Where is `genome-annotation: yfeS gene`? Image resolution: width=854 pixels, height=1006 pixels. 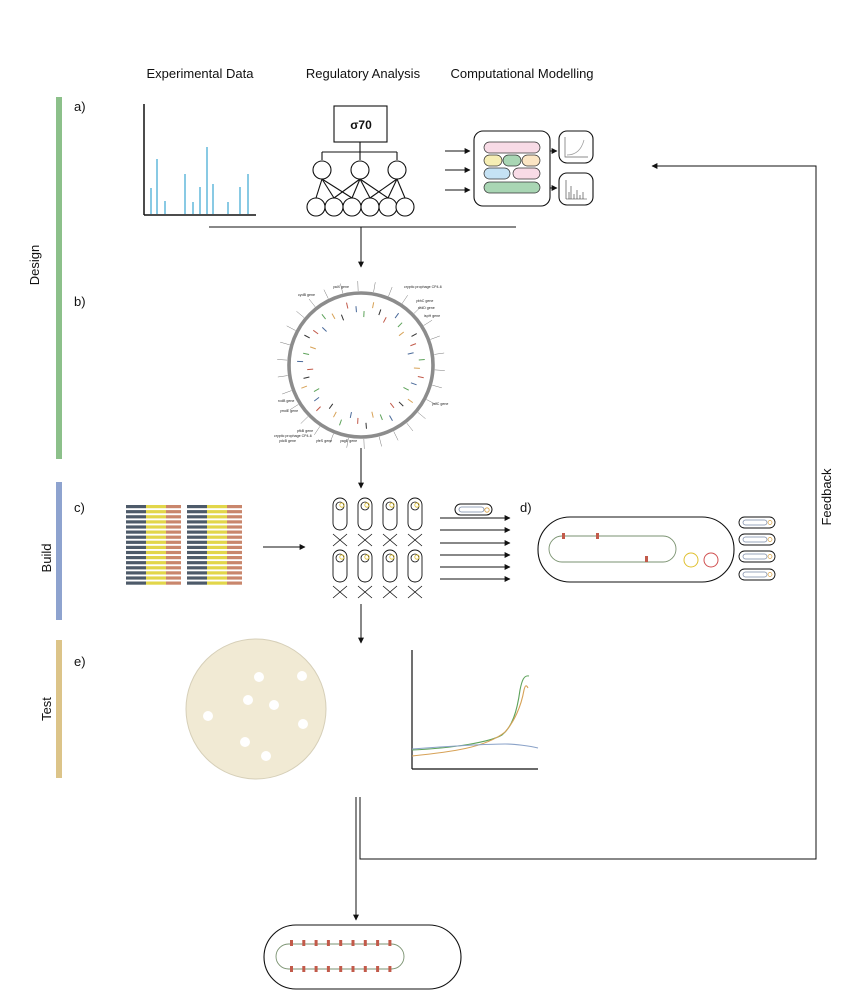 genome-annotation: yfeS gene is located at coordinates (324, 441).